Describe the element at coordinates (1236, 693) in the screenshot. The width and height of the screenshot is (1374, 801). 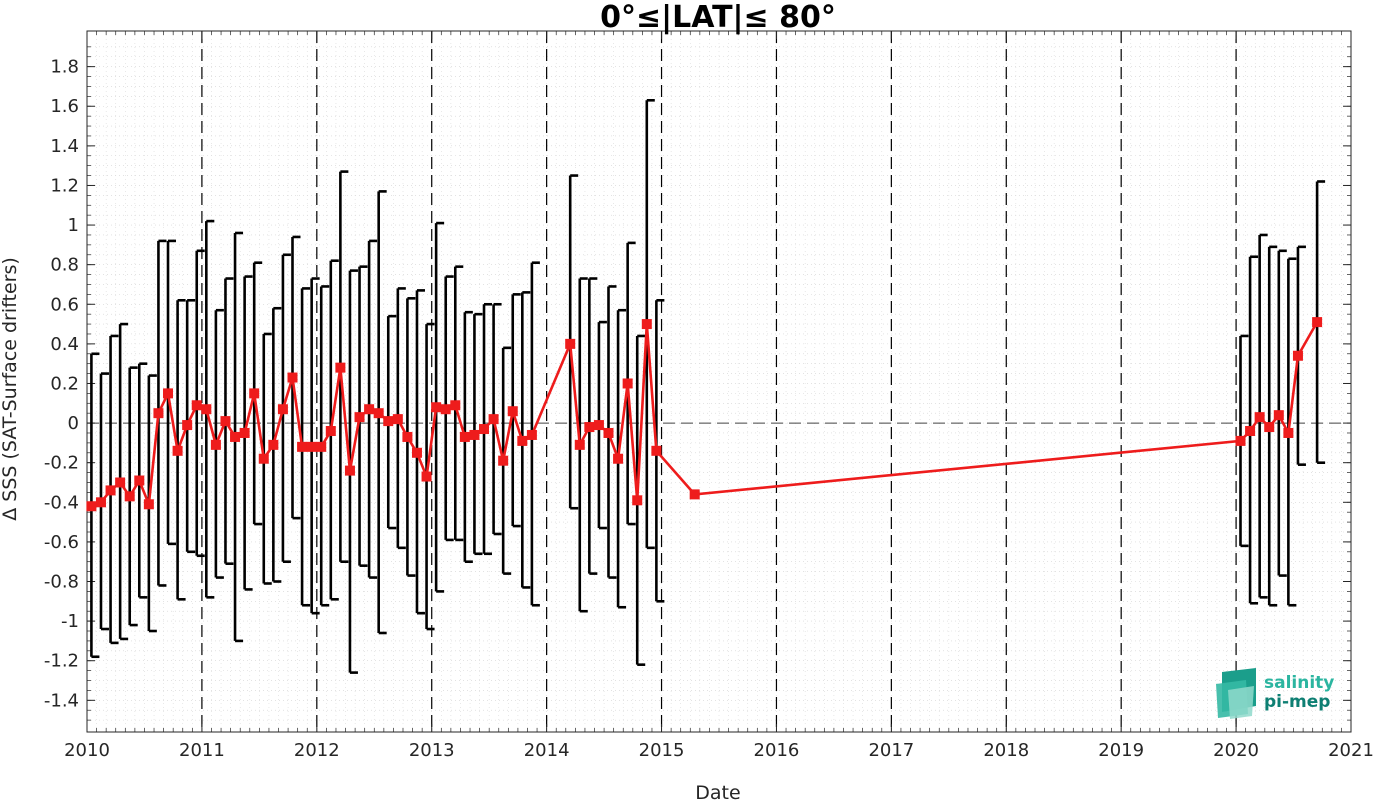
I see `logo-emblem-icon` at that location.